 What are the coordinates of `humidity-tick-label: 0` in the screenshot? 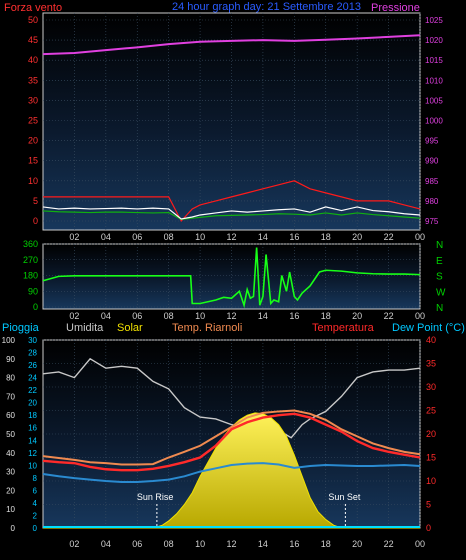 It's located at (35, 528).